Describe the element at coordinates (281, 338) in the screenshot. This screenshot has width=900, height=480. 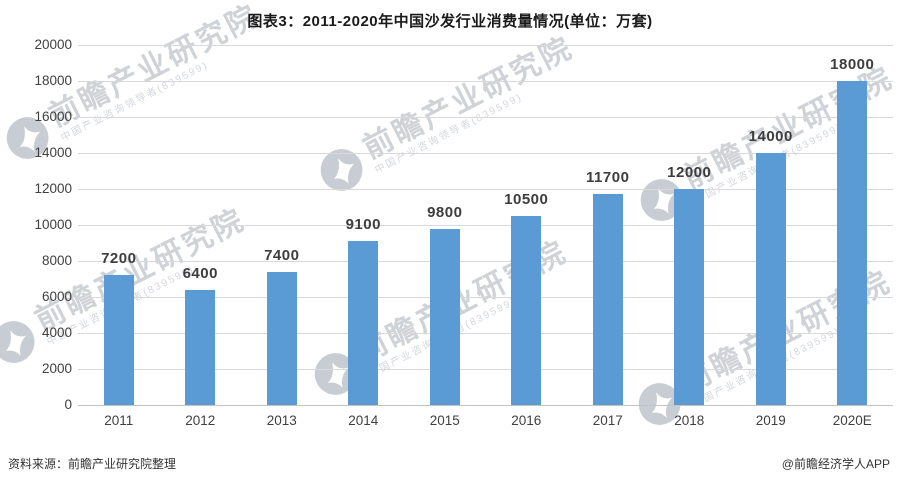
I see `bar-2013` at that location.